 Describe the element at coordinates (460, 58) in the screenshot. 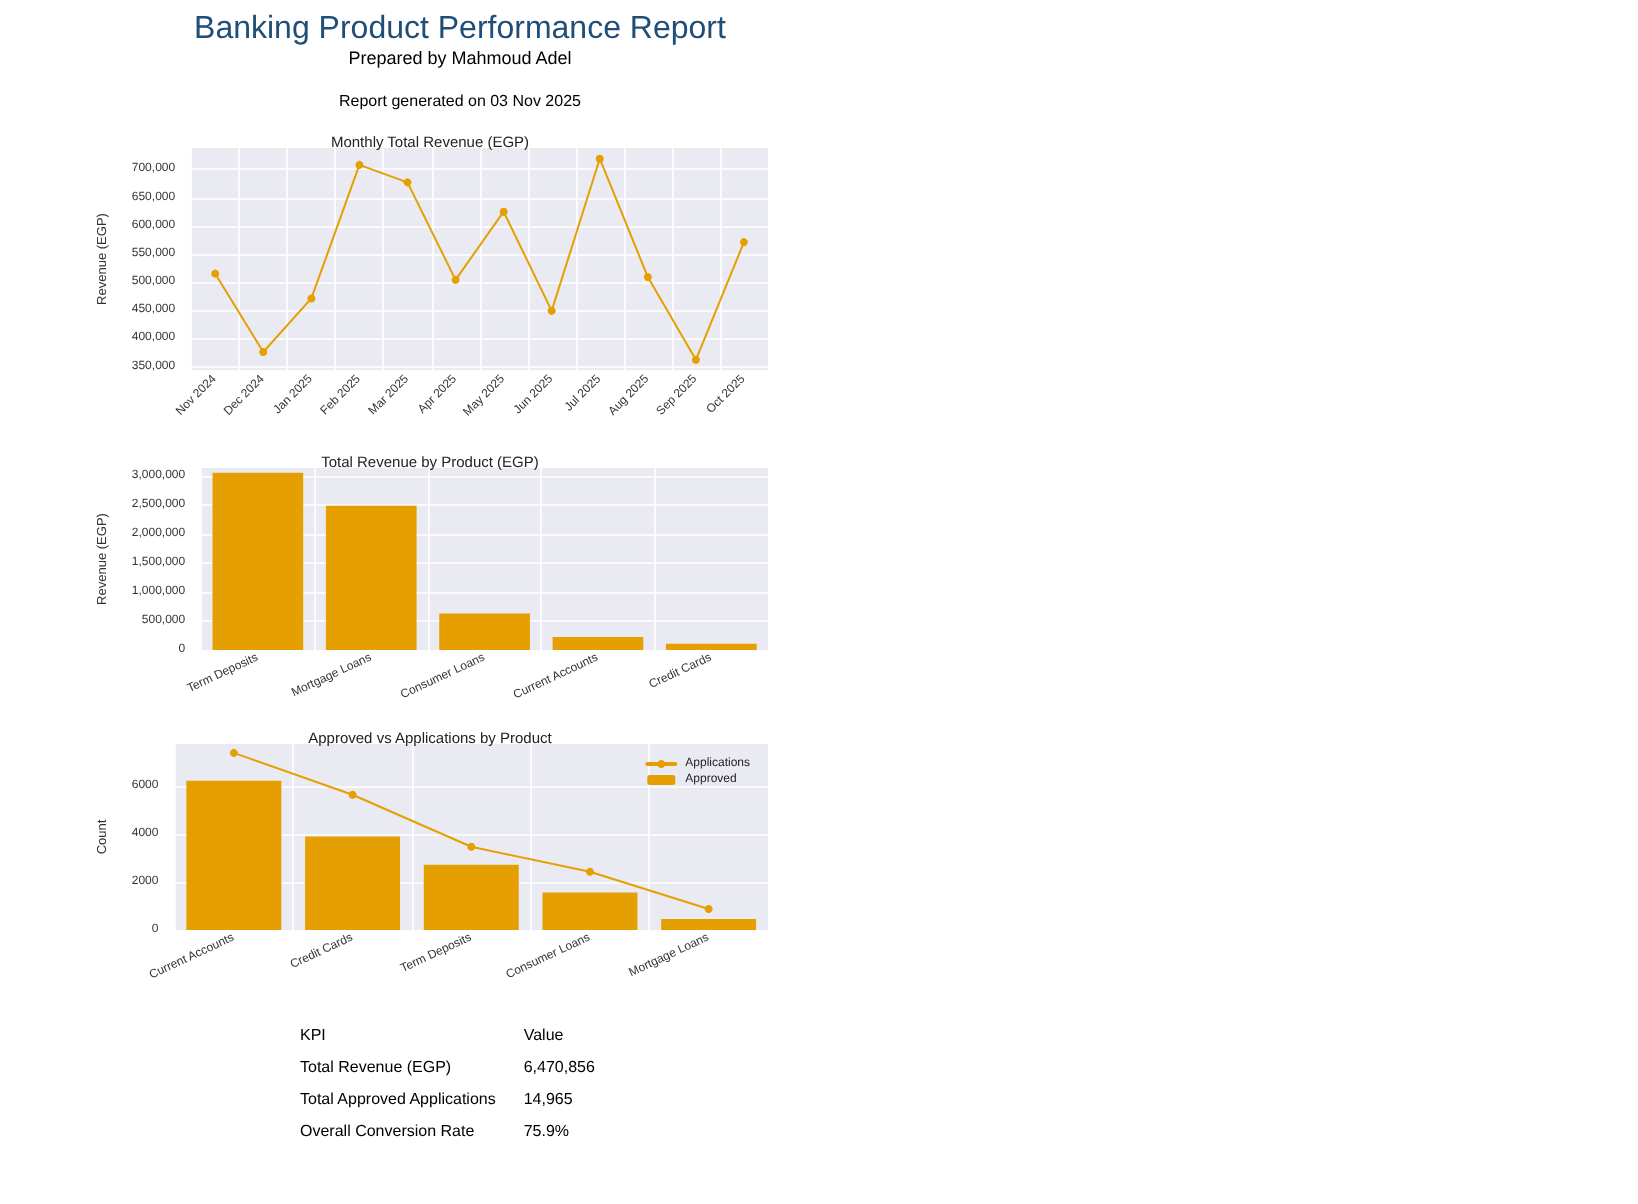

I see `text: Prepared by Mahmoud Adel` at that location.